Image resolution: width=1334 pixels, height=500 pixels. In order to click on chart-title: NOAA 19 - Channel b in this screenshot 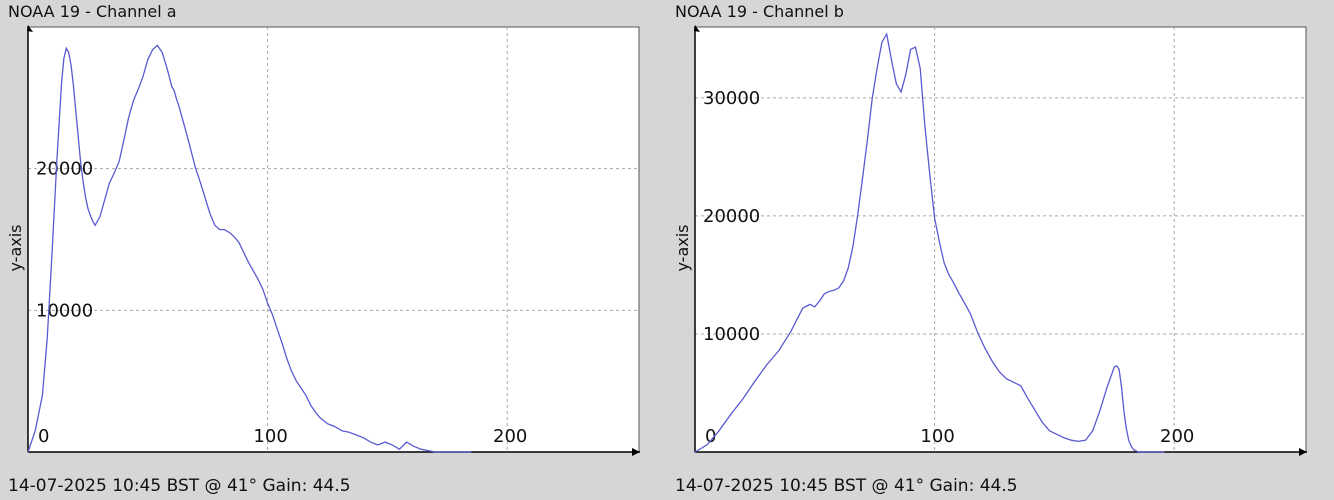, I will do `click(759, 11)`.